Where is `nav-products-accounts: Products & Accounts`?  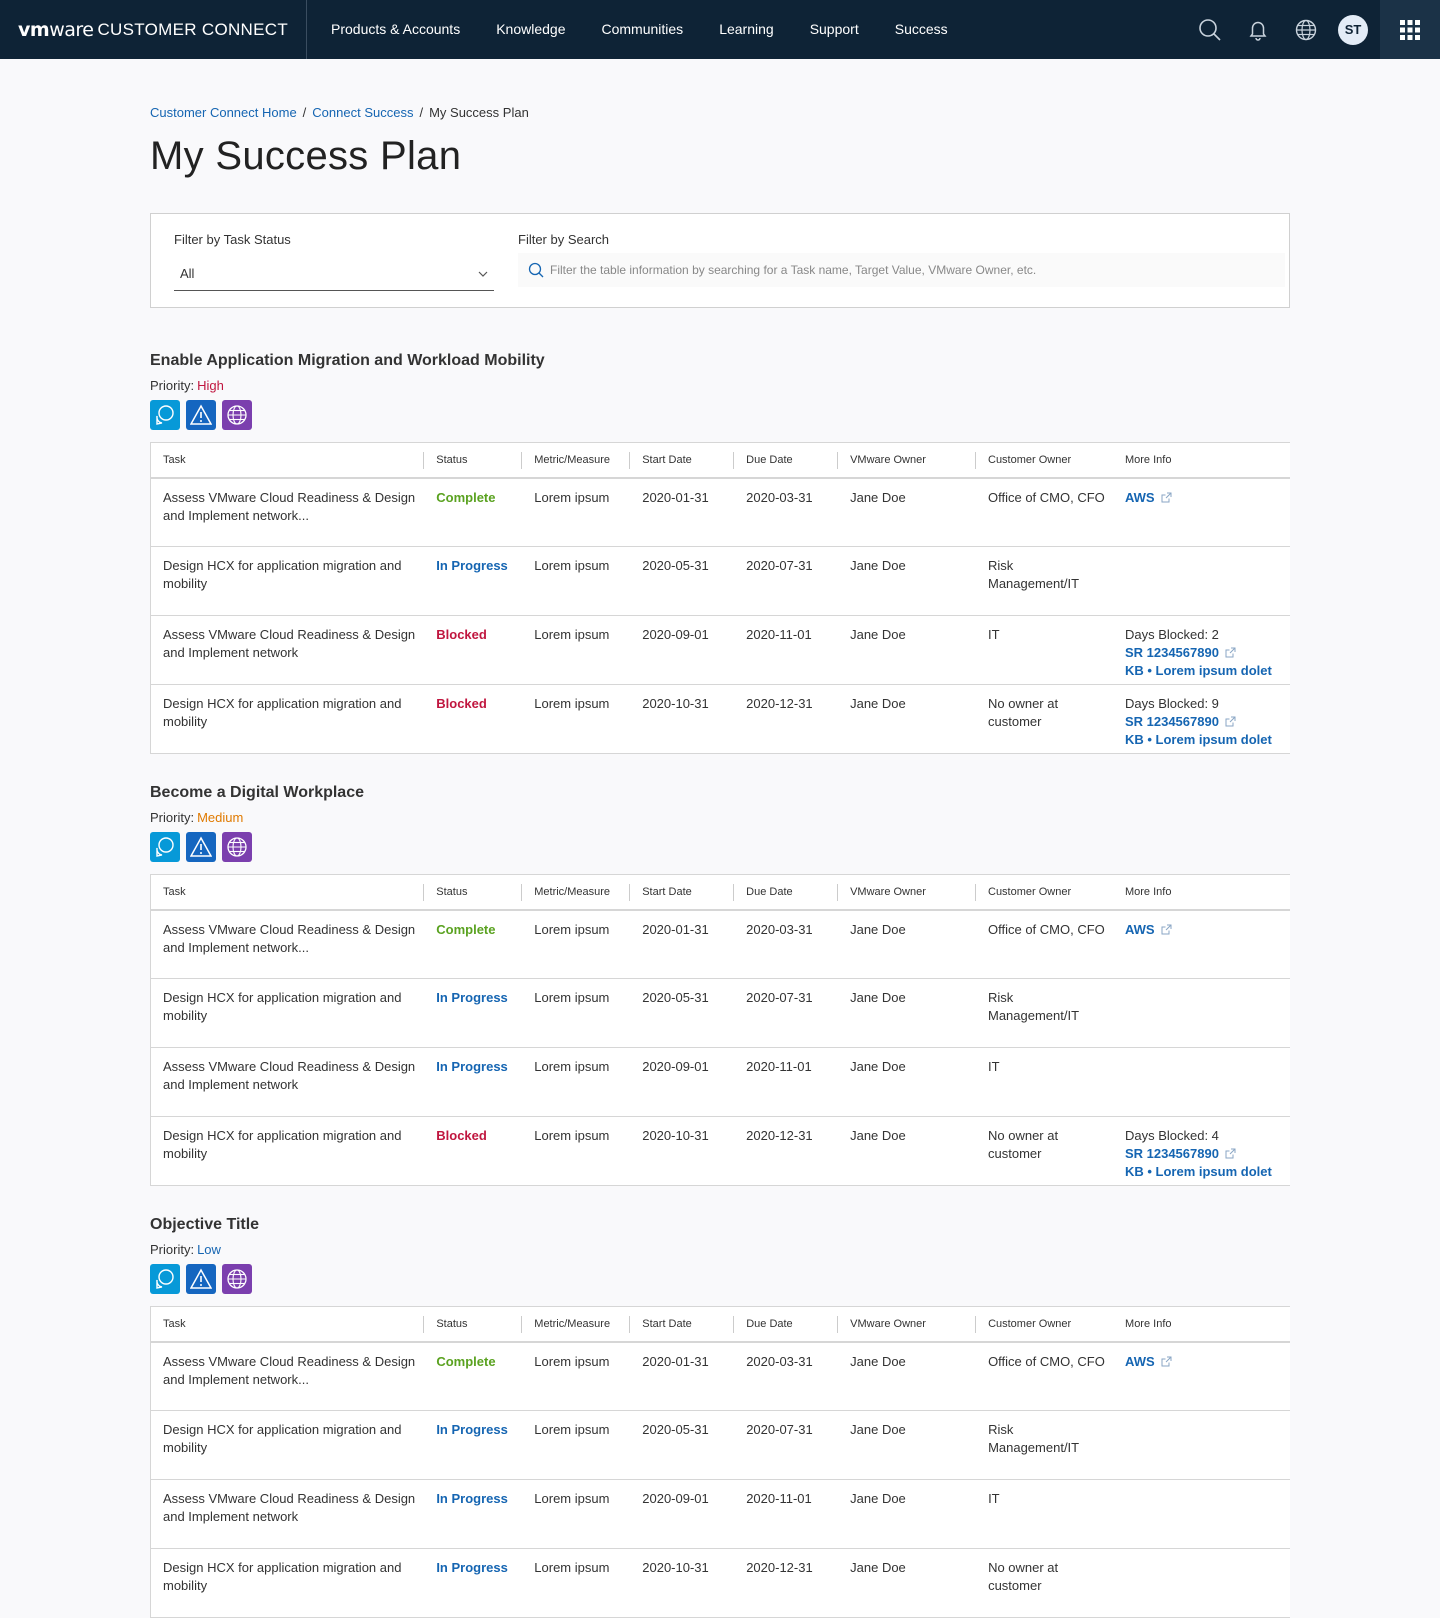
nav-products-accounts: Products & Accounts is located at coordinates (396, 29).